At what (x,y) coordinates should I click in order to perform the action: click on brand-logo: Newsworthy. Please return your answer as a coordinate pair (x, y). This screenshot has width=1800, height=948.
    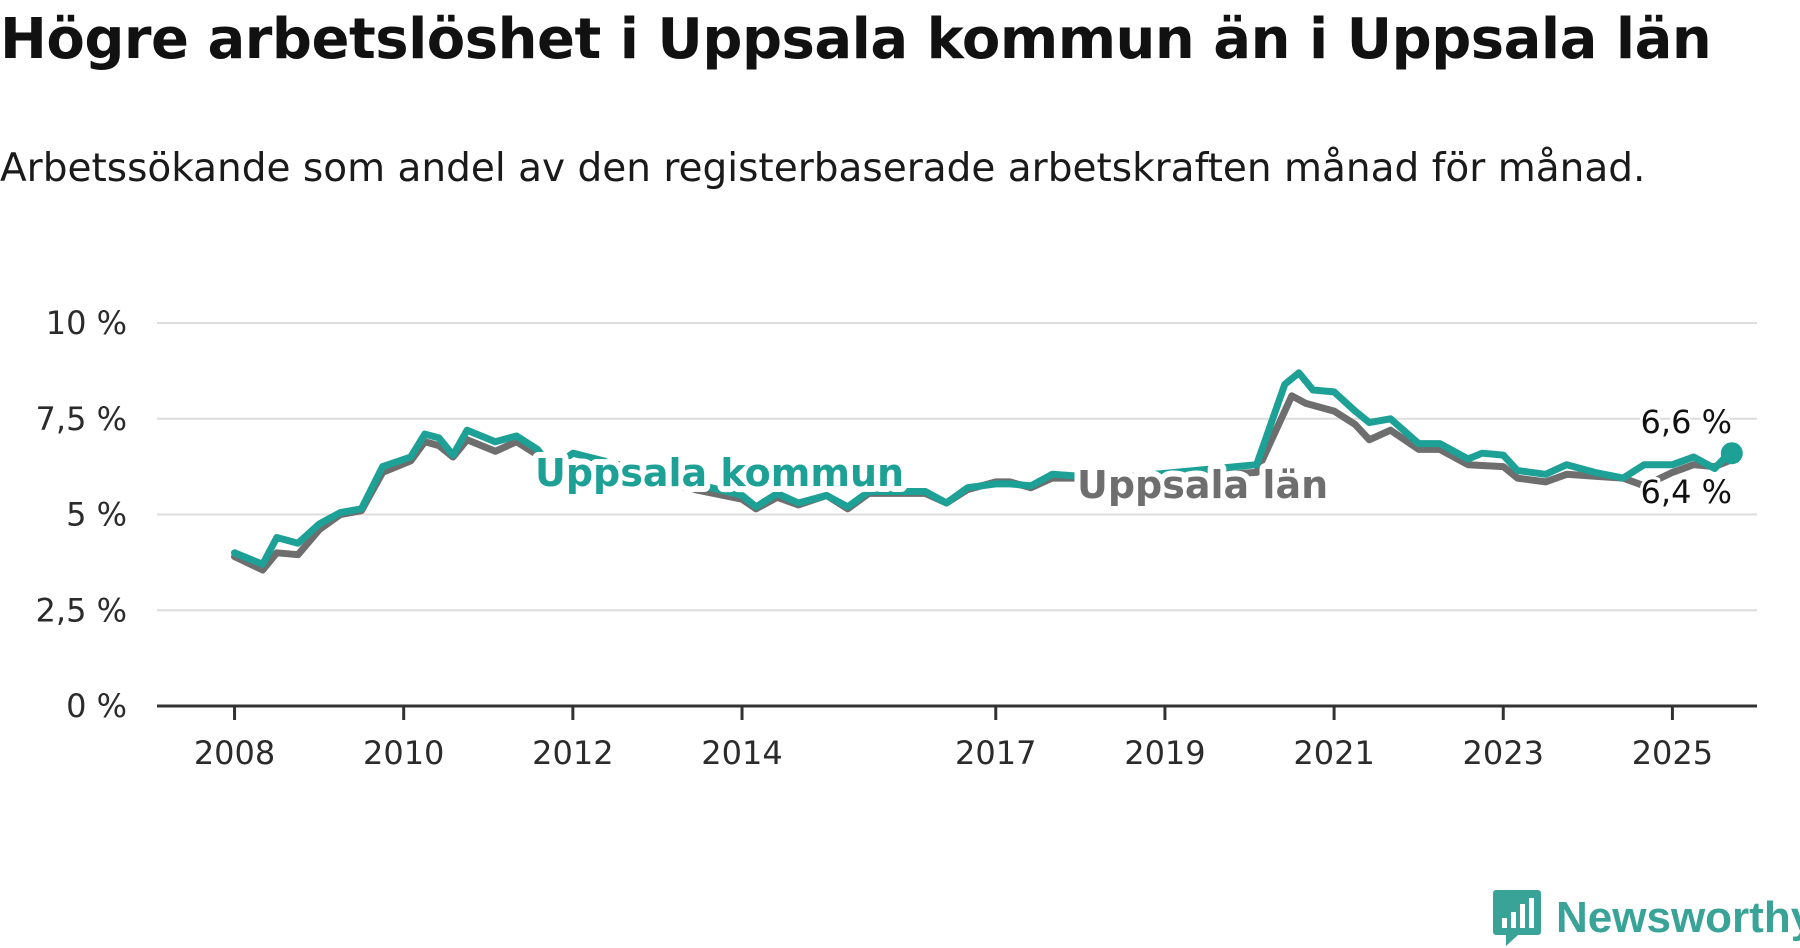
    Looking at the image, I should click on (1646, 918).